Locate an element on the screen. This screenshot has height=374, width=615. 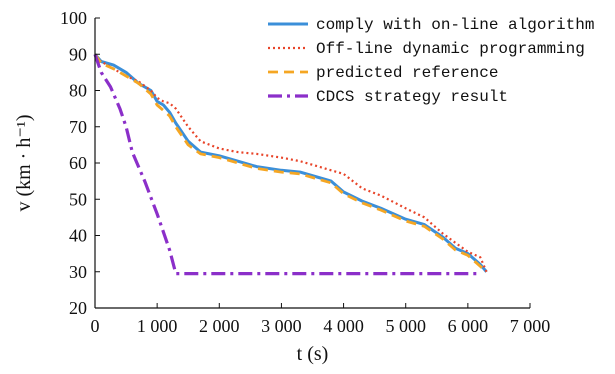
y-tick-label: 100 is located at coordinates (73, 18).